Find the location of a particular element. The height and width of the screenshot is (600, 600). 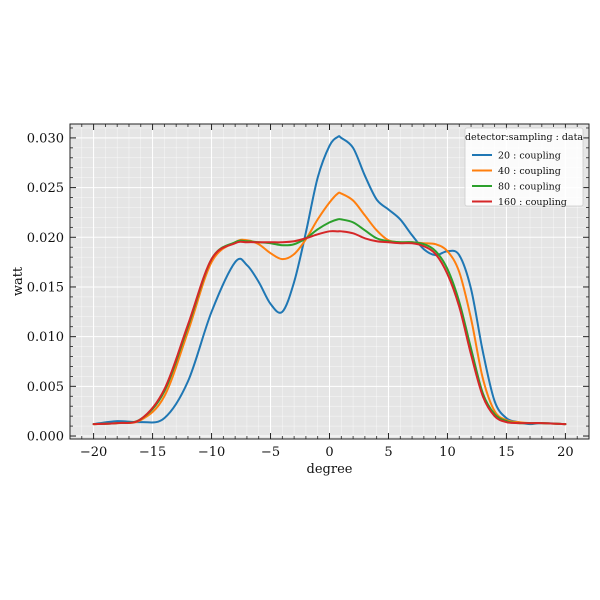

y-tick-label: 0.015 is located at coordinates (45, 287).